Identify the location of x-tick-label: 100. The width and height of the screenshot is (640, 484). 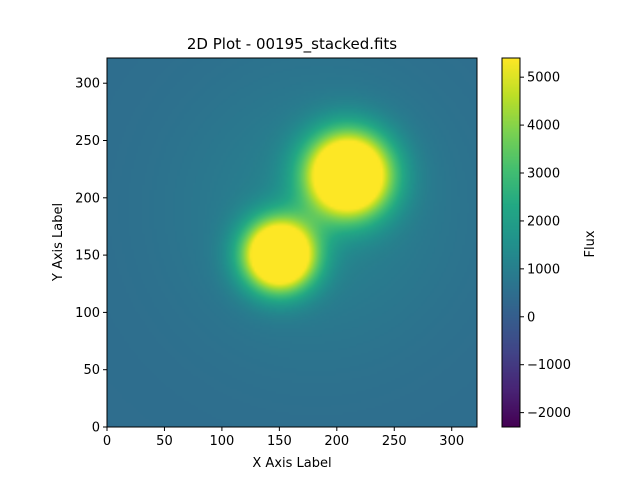
(221, 441).